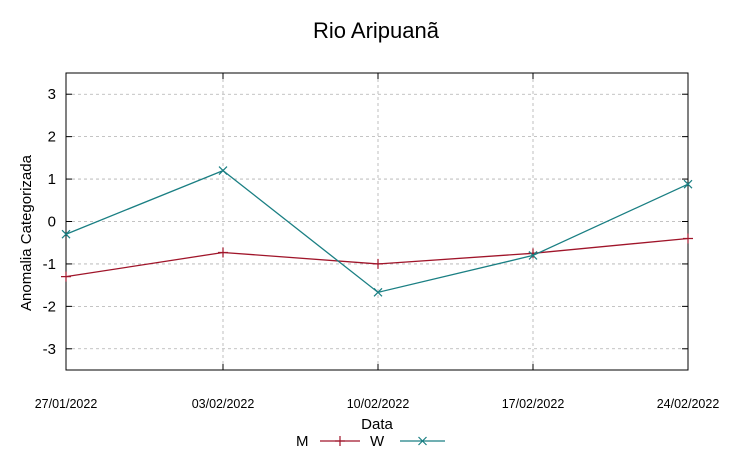 This screenshot has width=752, height=459. I want to click on y-tick-label: -2, so click(49, 306).